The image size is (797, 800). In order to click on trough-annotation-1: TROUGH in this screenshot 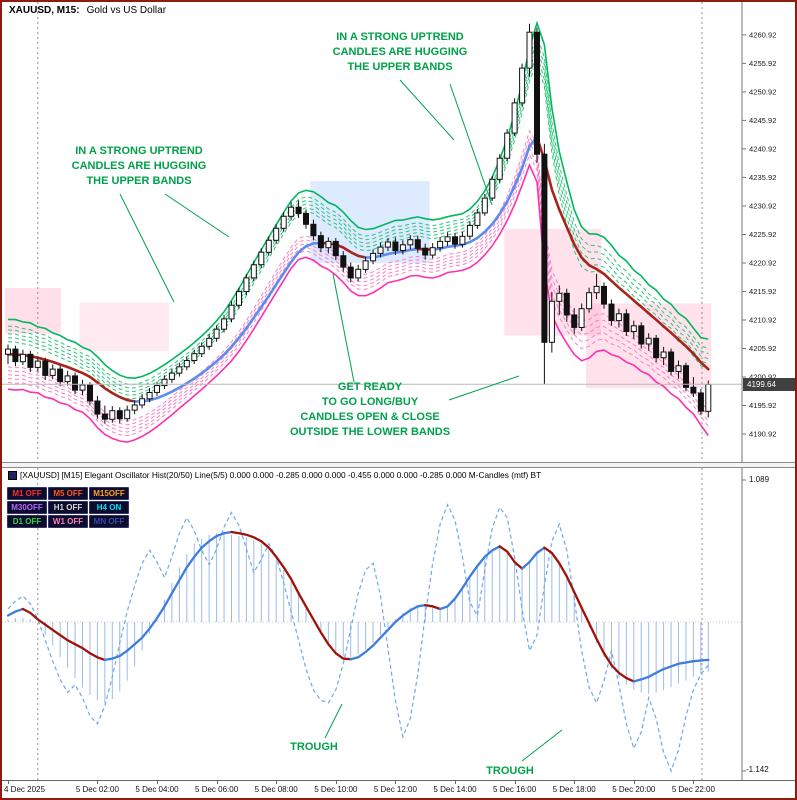, I will do `click(316, 728)`.